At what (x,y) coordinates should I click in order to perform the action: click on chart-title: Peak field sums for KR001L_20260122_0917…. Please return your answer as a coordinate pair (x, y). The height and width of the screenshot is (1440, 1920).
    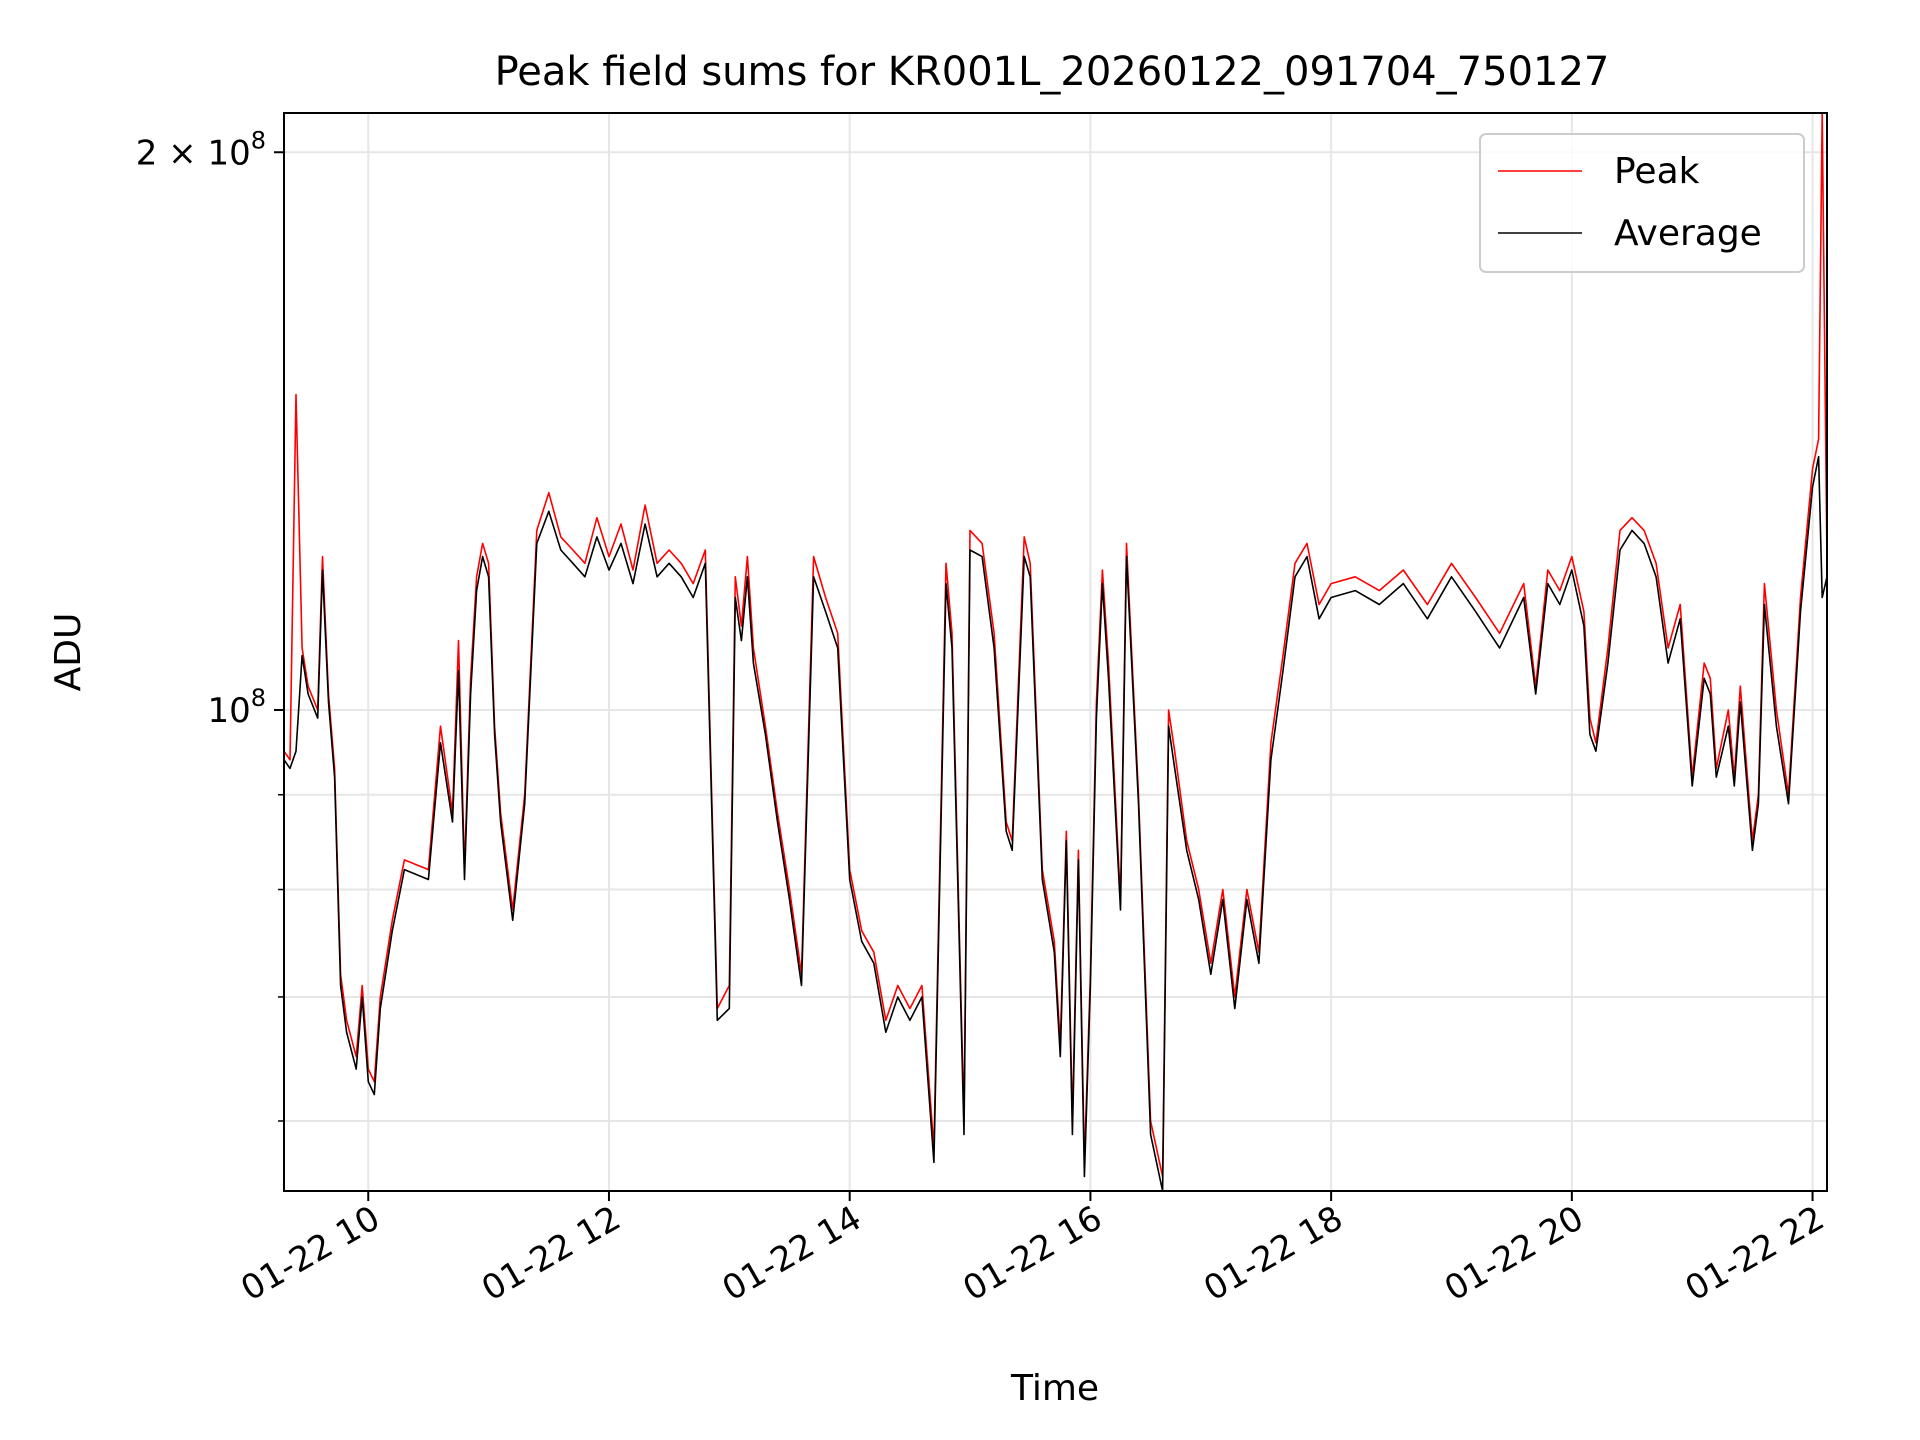
    Looking at the image, I should click on (1052, 72).